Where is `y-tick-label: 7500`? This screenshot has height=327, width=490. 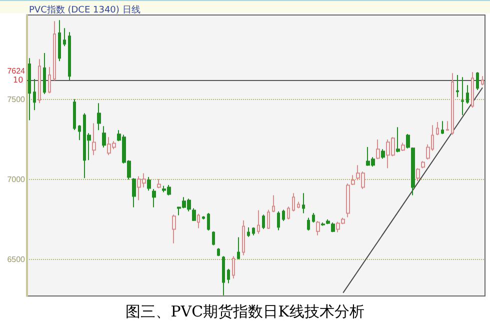 y-tick-label: 7500 is located at coordinates (16, 99).